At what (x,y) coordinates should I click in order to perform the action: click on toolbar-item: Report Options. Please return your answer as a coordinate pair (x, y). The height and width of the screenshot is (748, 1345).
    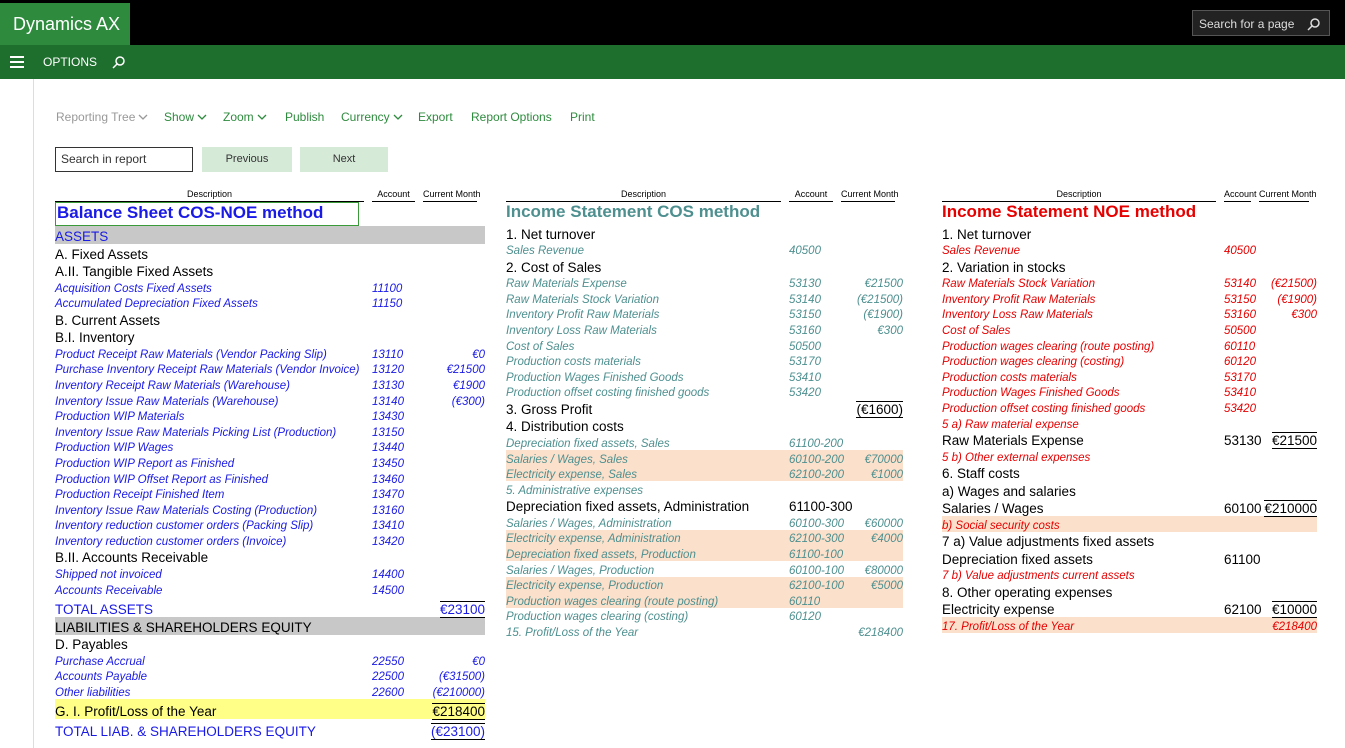
    Looking at the image, I should click on (511, 117).